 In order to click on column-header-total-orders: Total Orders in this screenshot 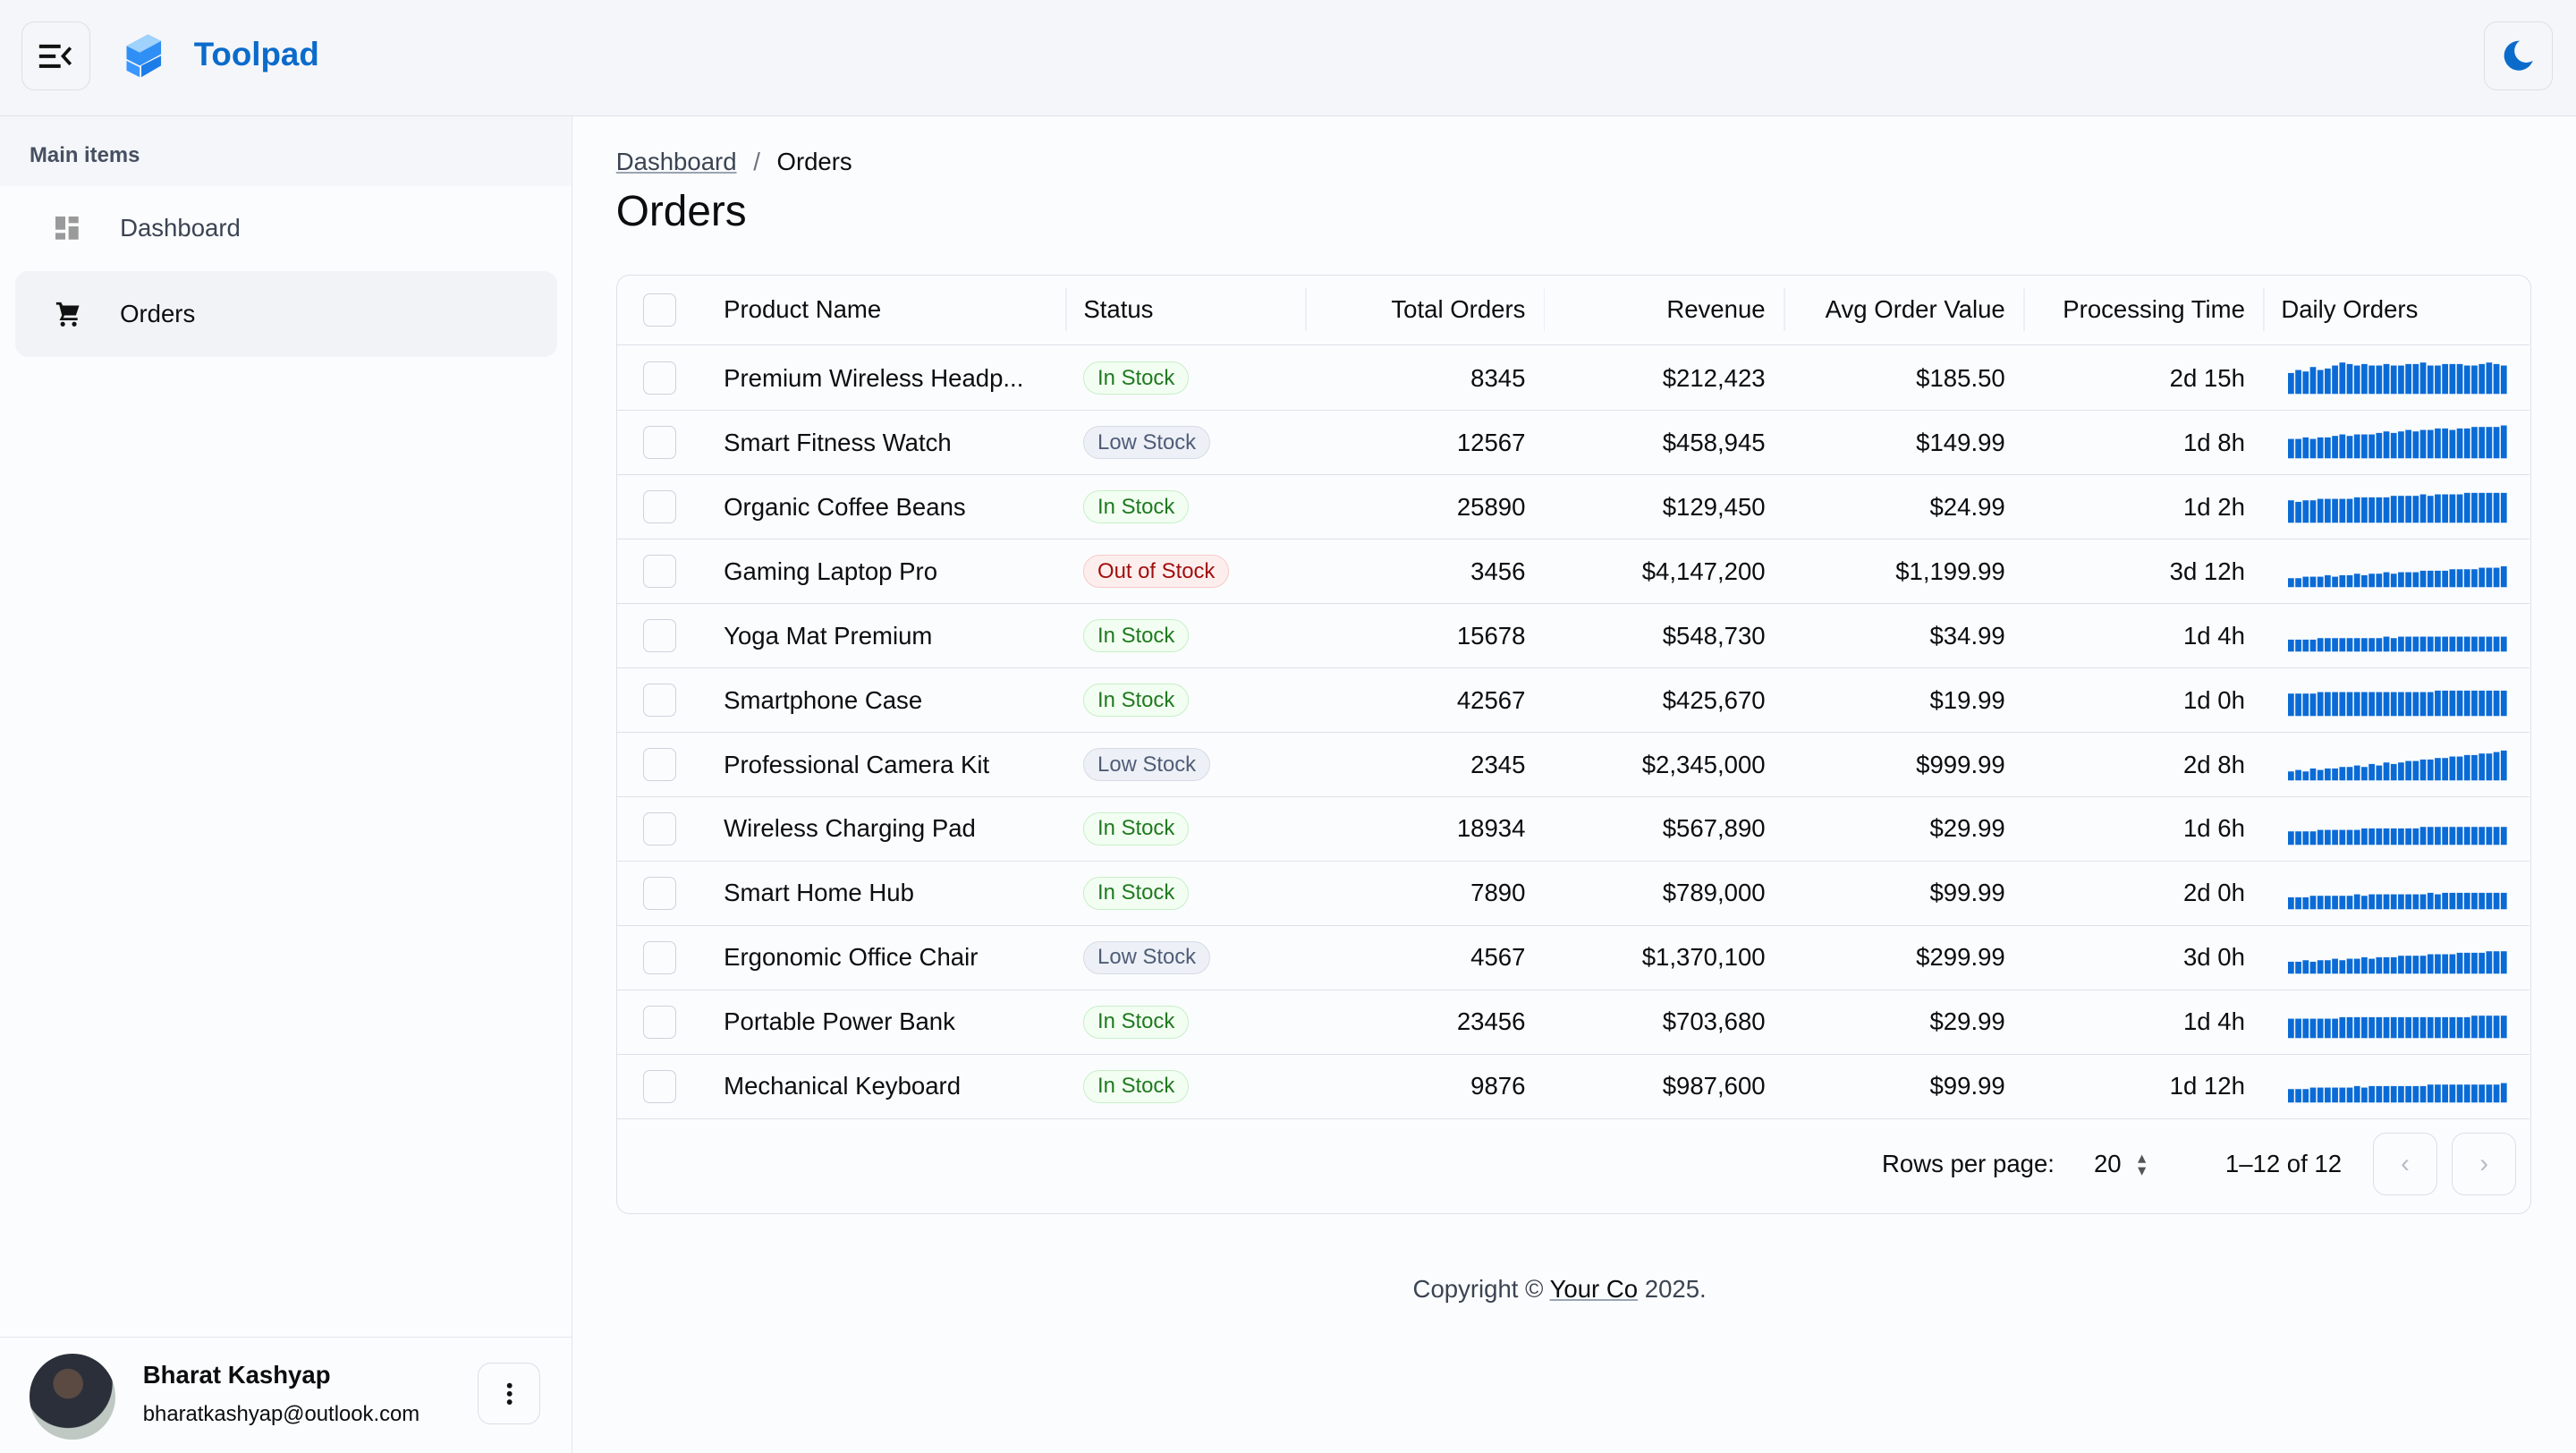, I will do `click(1458, 309)`.